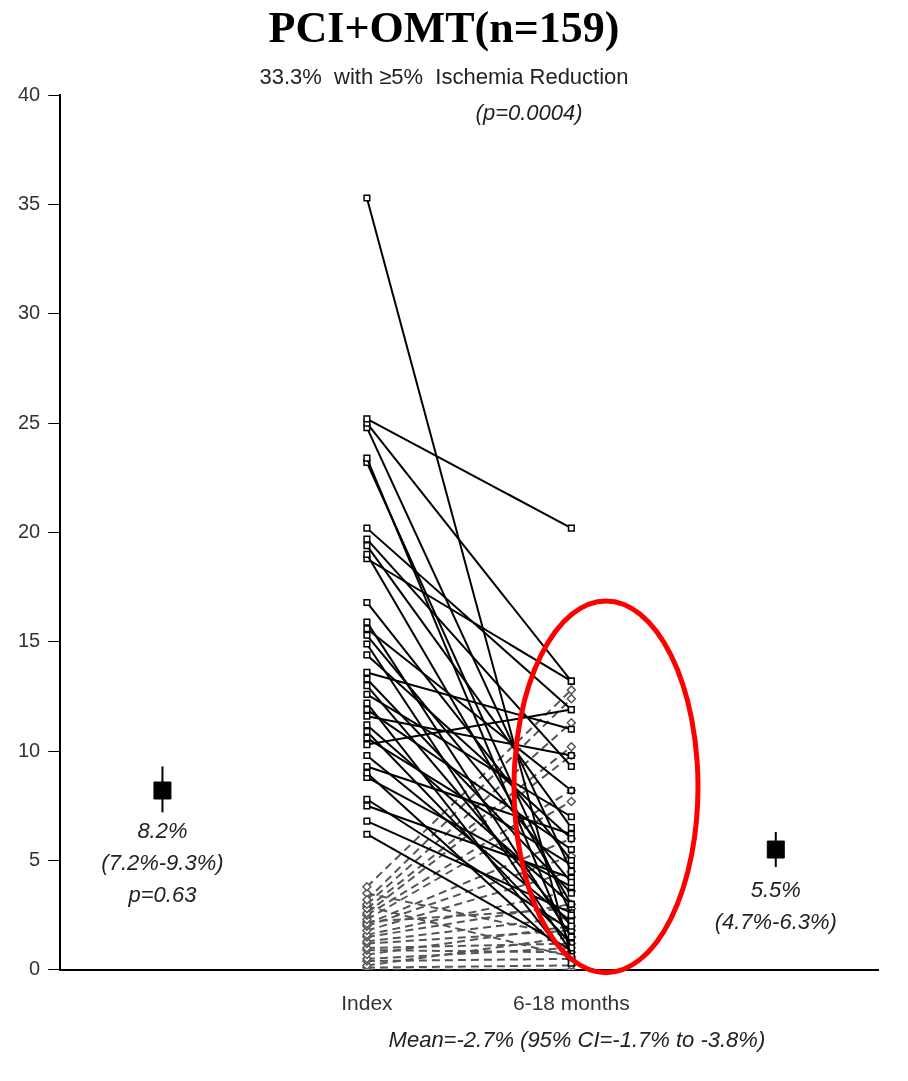 The width and height of the screenshot is (908, 1081). Describe the element at coordinates (29, 203) in the screenshot. I see `y-tick-label: 35` at that location.